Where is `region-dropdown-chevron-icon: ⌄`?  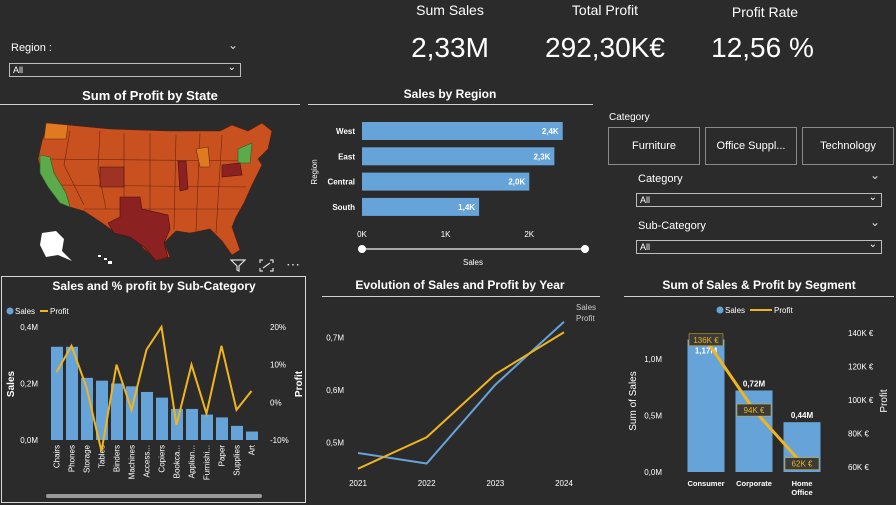 region-dropdown-chevron-icon: ⌄ is located at coordinates (231, 67).